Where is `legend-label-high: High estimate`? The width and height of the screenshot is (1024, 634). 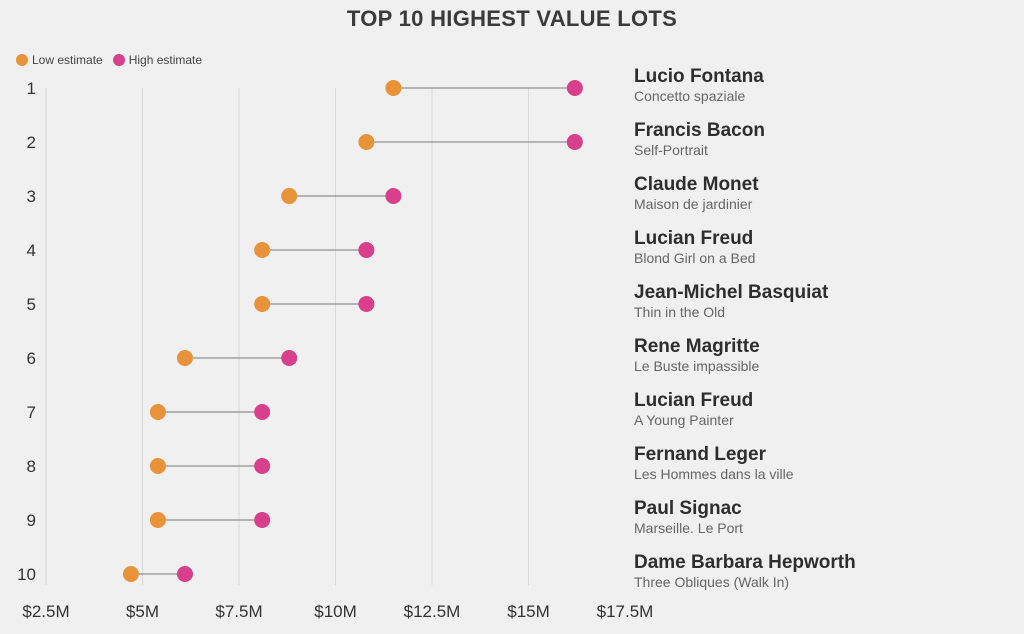
legend-label-high: High estimate is located at coordinates (165, 60).